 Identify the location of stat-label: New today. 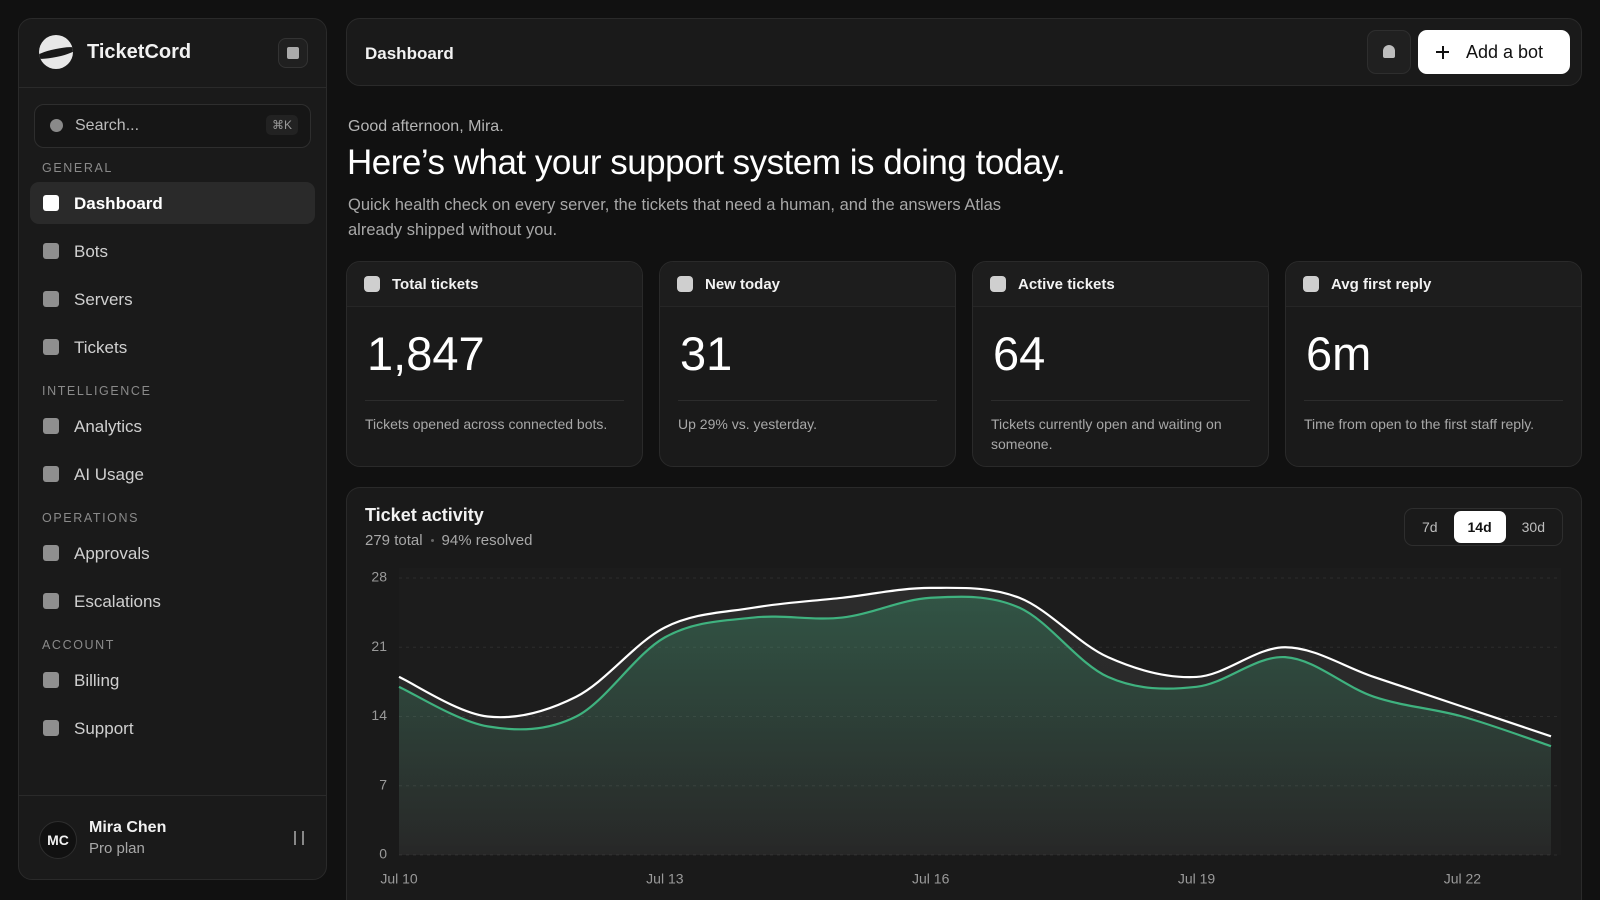
(743, 284).